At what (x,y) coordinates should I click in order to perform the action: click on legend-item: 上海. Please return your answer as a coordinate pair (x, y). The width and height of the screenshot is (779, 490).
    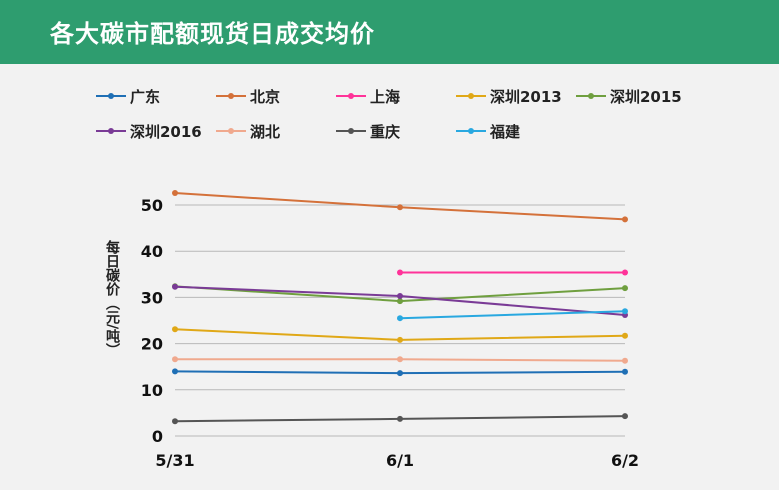
    Looking at the image, I should click on (368, 96).